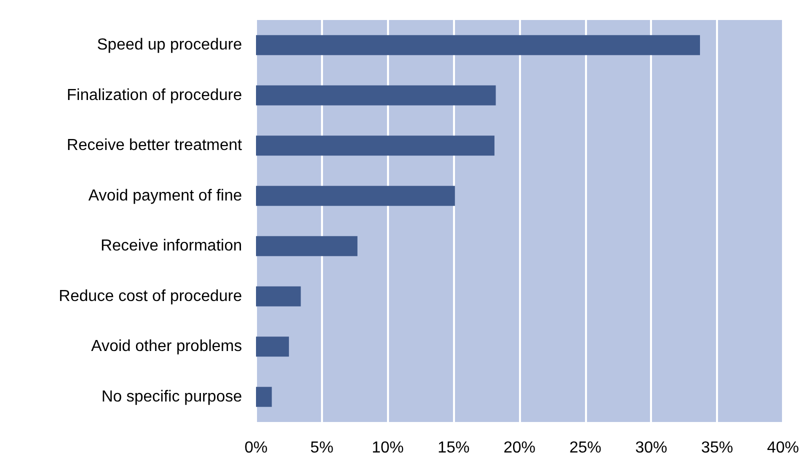 The width and height of the screenshot is (810, 468). What do you see at coordinates (783, 448) in the screenshot?
I see `x-tick-label: 40%` at bounding box center [783, 448].